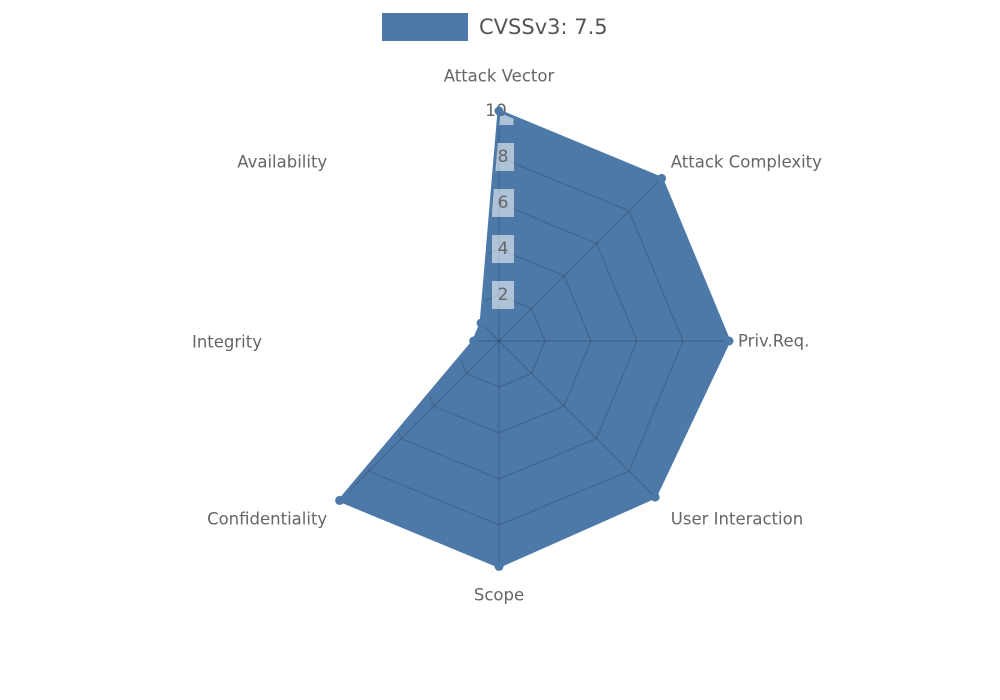 The height and width of the screenshot is (700, 1000). Describe the element at coordinates (499, 76) in the screenshot. I see `axis-label: Attack Vector` at that location.